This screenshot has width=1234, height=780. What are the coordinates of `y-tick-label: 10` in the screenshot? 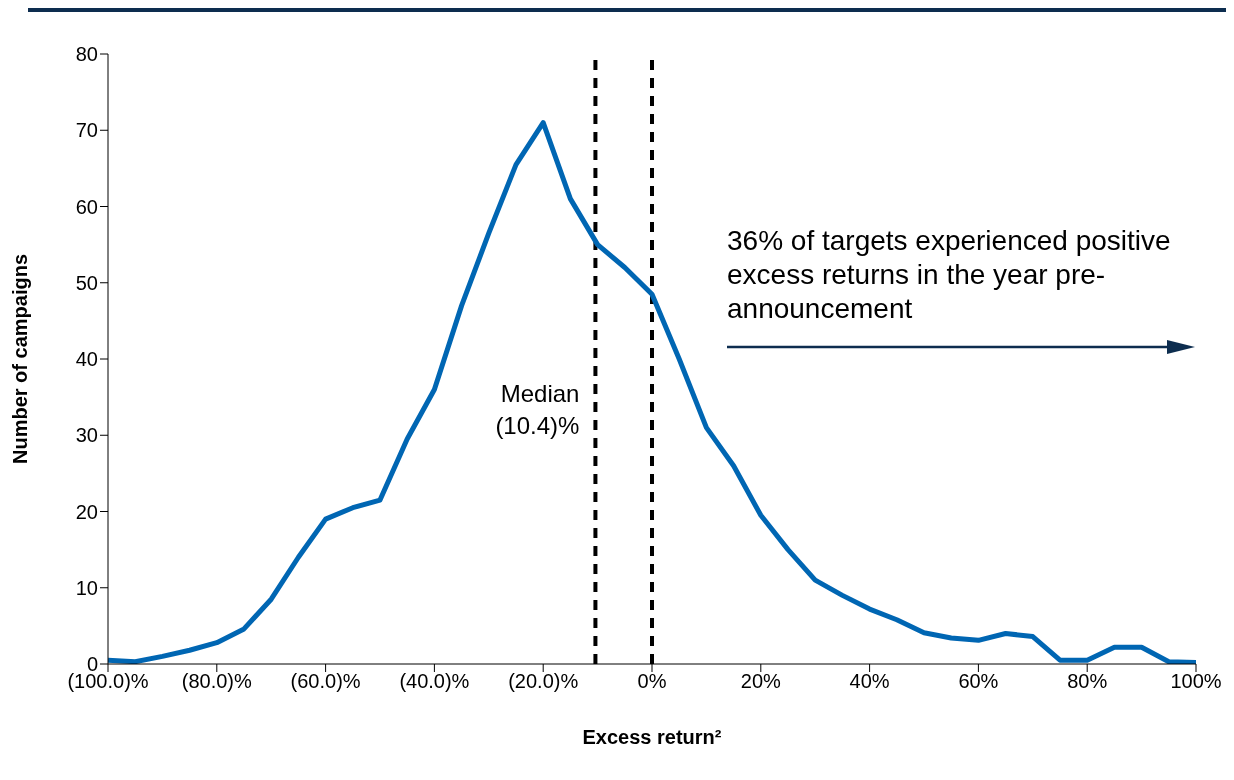 It's located at (86, 587).